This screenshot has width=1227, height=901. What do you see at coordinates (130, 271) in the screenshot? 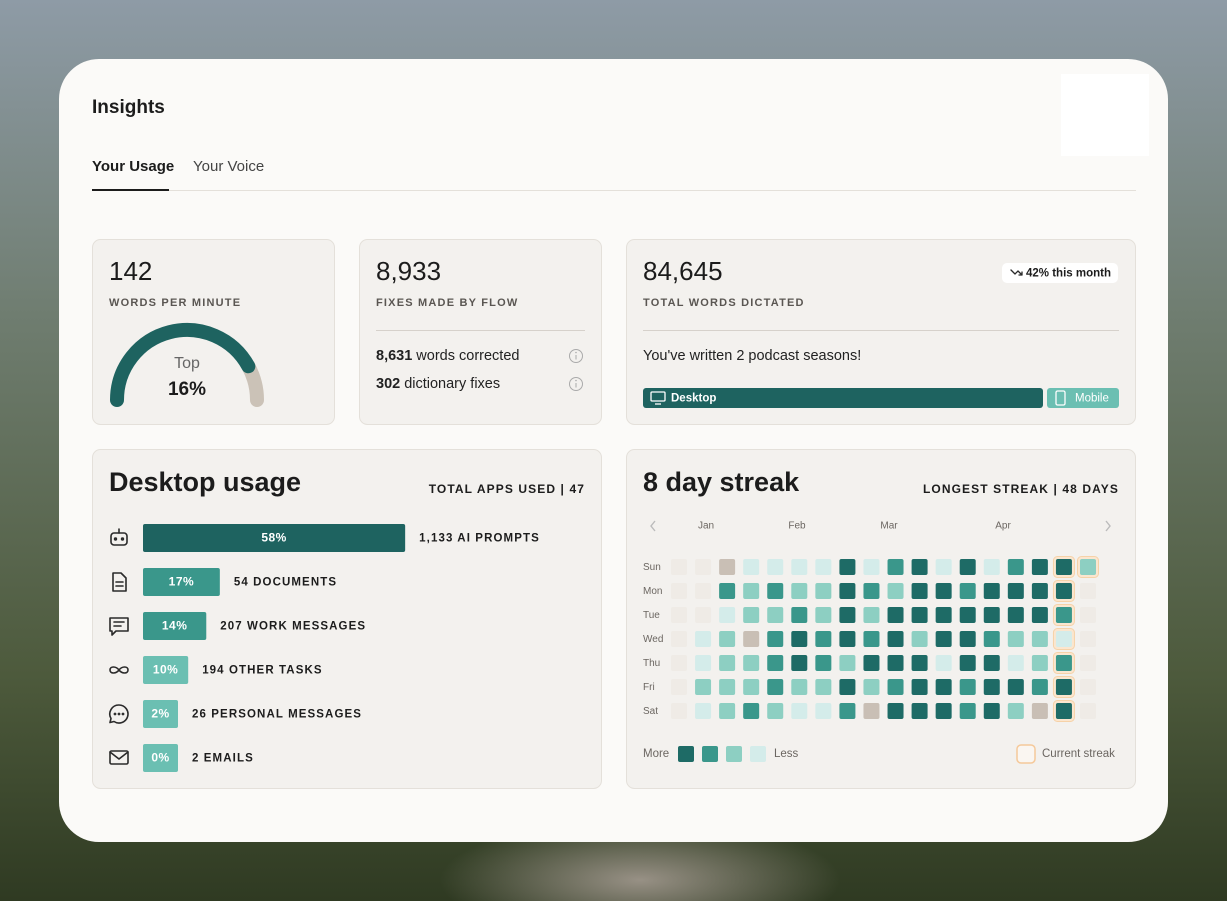
I see `stat-value: 142` at bounding box center [130, 271].